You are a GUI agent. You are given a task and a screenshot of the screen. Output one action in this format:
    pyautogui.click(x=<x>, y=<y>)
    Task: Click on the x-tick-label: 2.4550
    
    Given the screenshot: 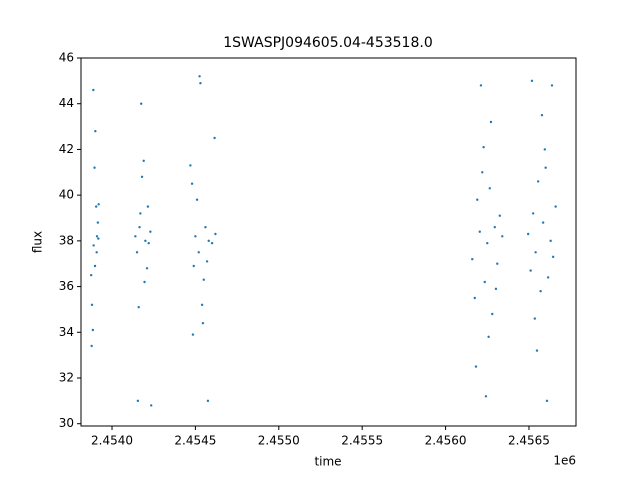 What is the action you would take?
    pyautogui.click(x=279, y=441)
    